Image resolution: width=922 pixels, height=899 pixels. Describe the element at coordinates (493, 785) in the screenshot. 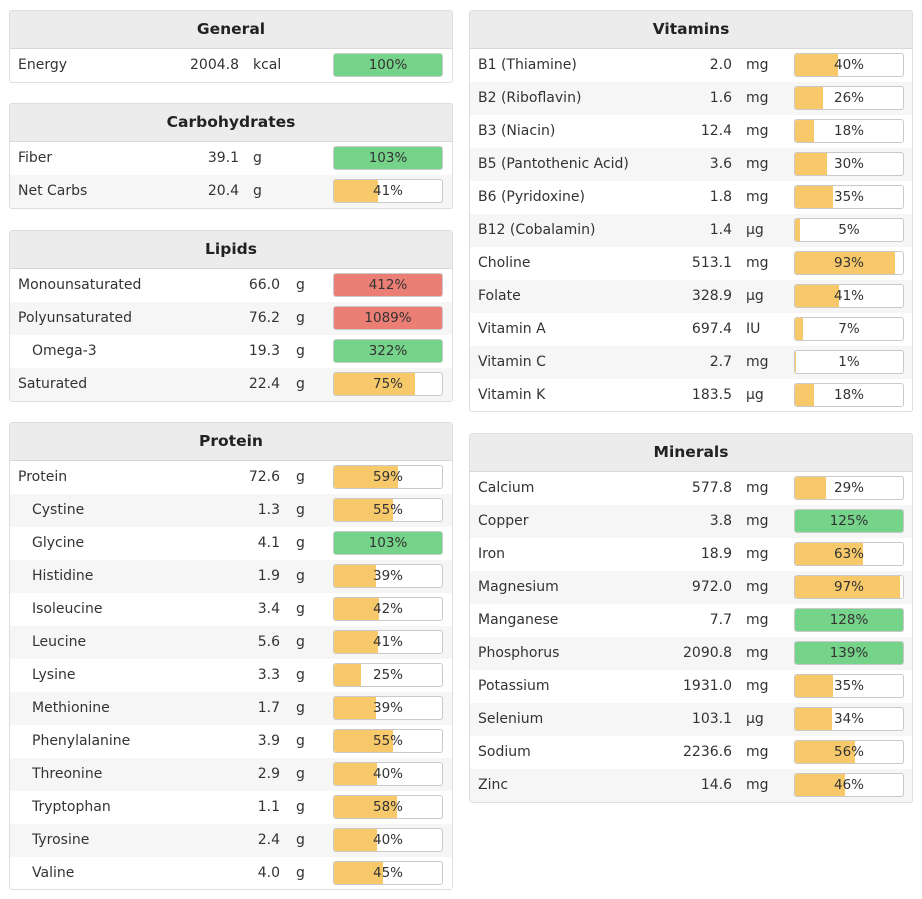

I see `nutrient-name: Zinc` at that location.